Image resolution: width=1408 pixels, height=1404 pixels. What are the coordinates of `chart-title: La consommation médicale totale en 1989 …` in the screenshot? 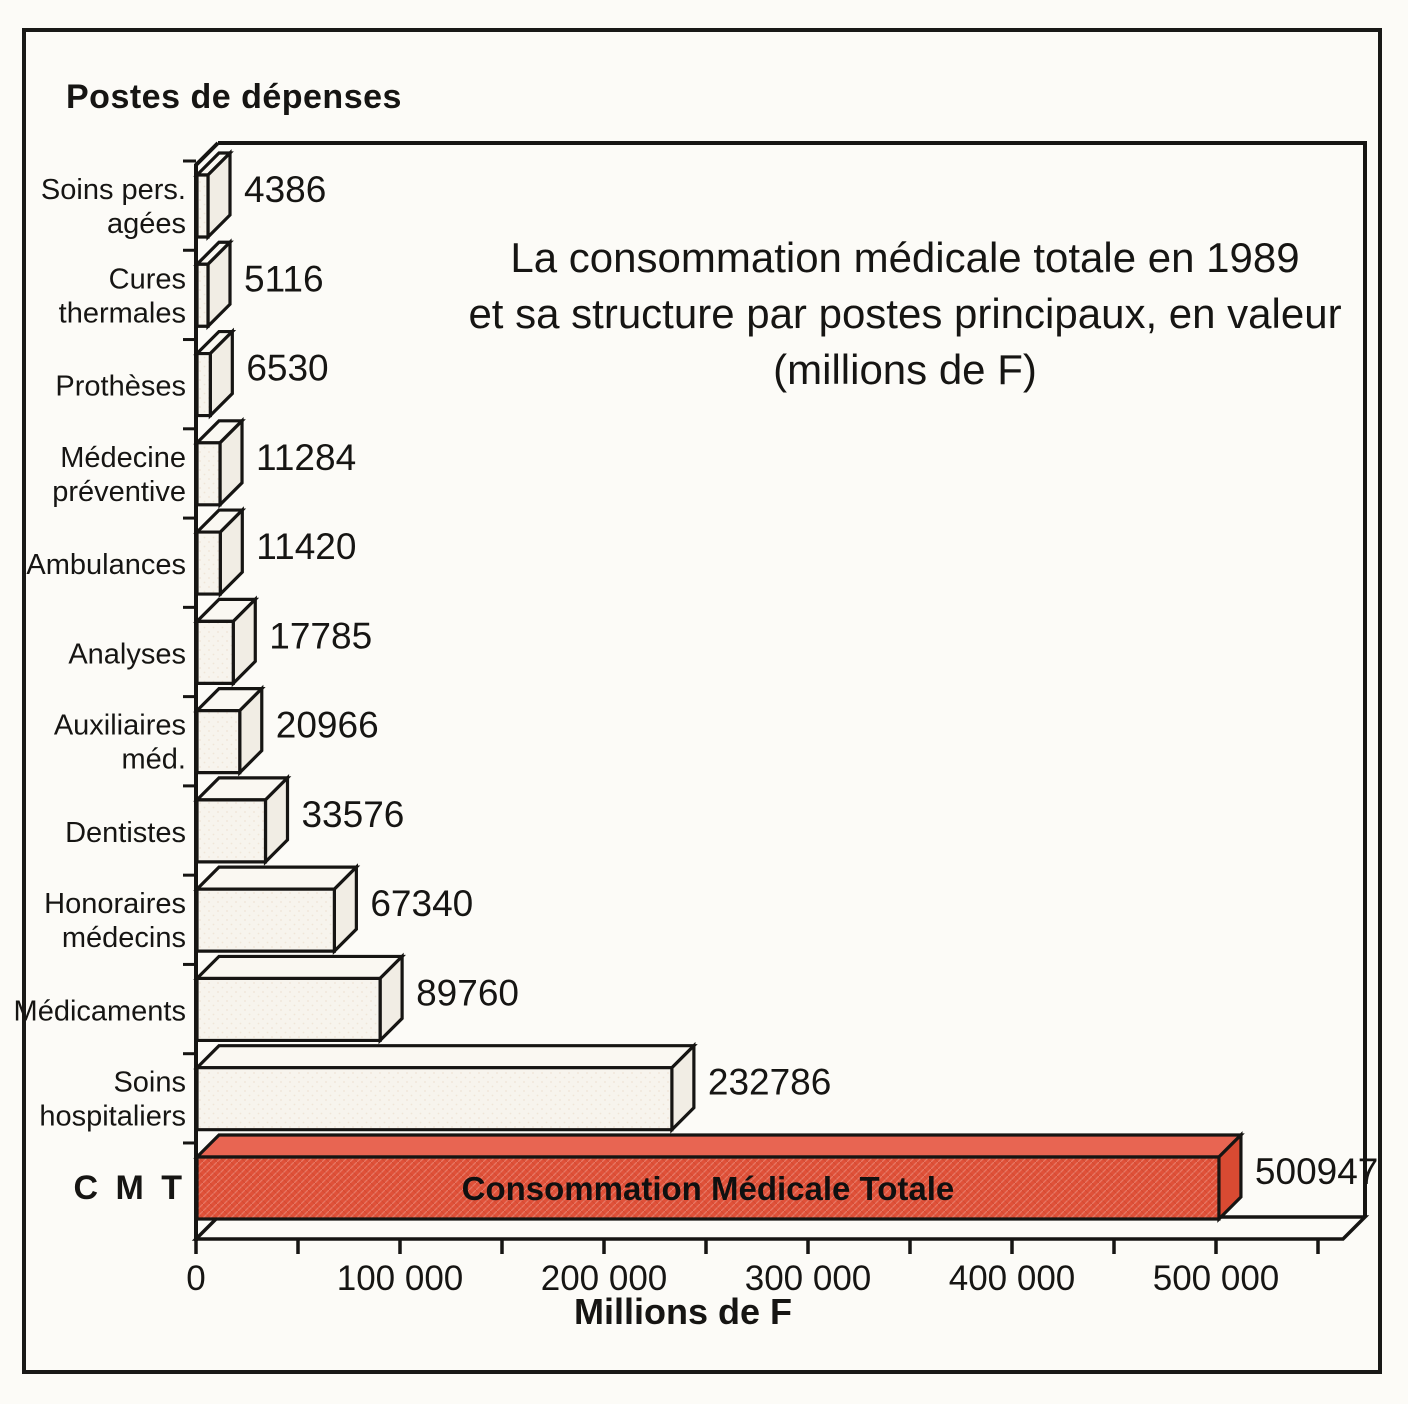 It's located at (905, 314).